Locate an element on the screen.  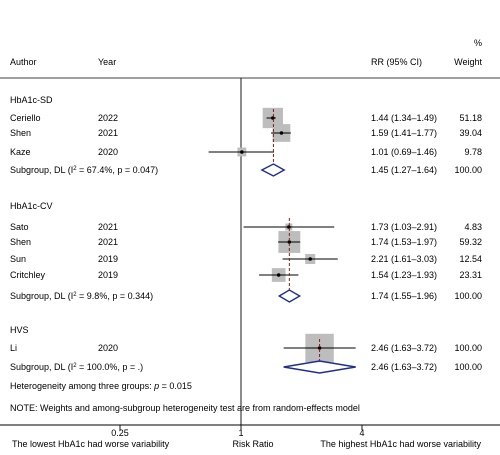
year-header: Year is located at coordinates (107, 62).